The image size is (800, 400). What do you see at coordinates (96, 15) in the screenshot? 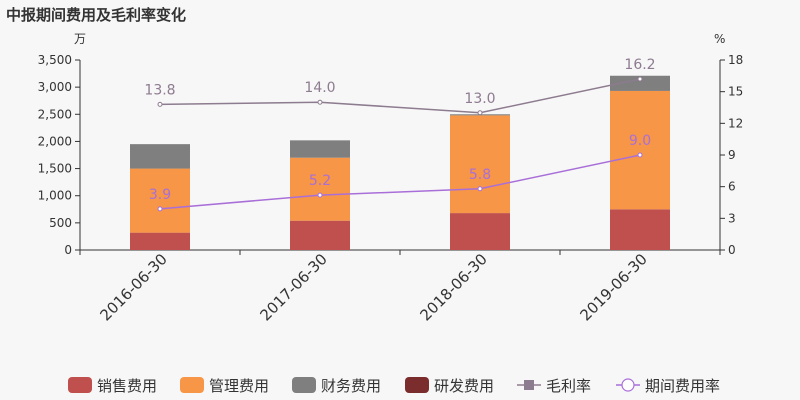
I see `chart-title: 中报期间费用及毛利率变化` at bounding box center [96, 15].